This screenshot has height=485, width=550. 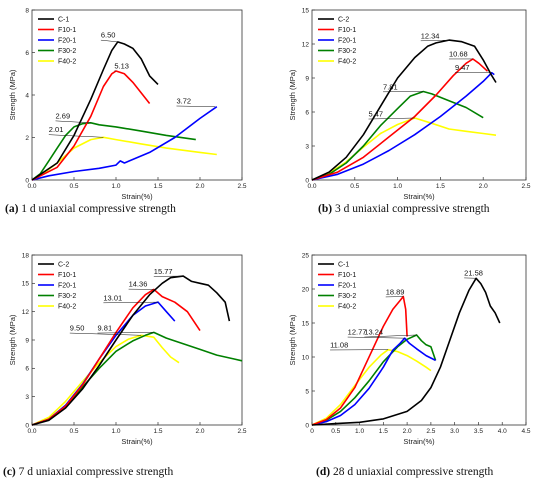 What do you see at coordinates (473, 272) in the screenshot?
I see `annotation-value: 21.58` at bounding box center [473, 272].